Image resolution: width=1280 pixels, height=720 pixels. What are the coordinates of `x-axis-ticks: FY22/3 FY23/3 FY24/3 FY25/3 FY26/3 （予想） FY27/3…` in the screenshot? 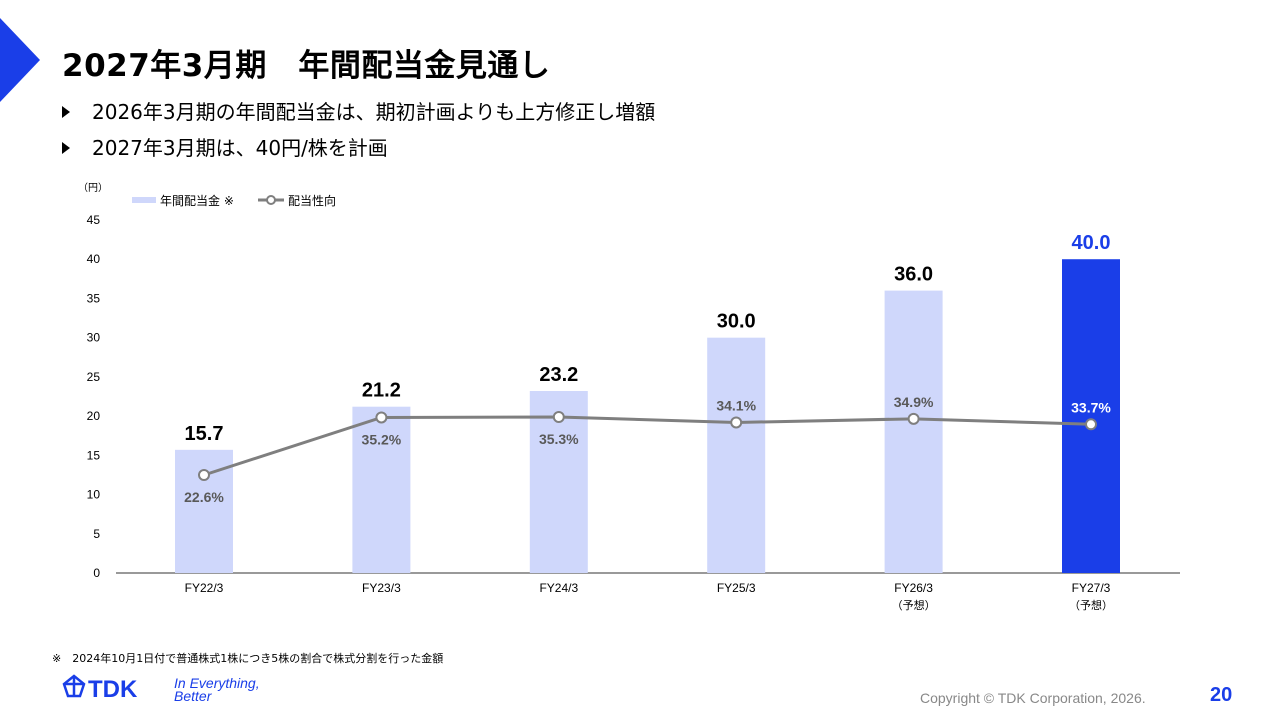 It's located at (649, 596).